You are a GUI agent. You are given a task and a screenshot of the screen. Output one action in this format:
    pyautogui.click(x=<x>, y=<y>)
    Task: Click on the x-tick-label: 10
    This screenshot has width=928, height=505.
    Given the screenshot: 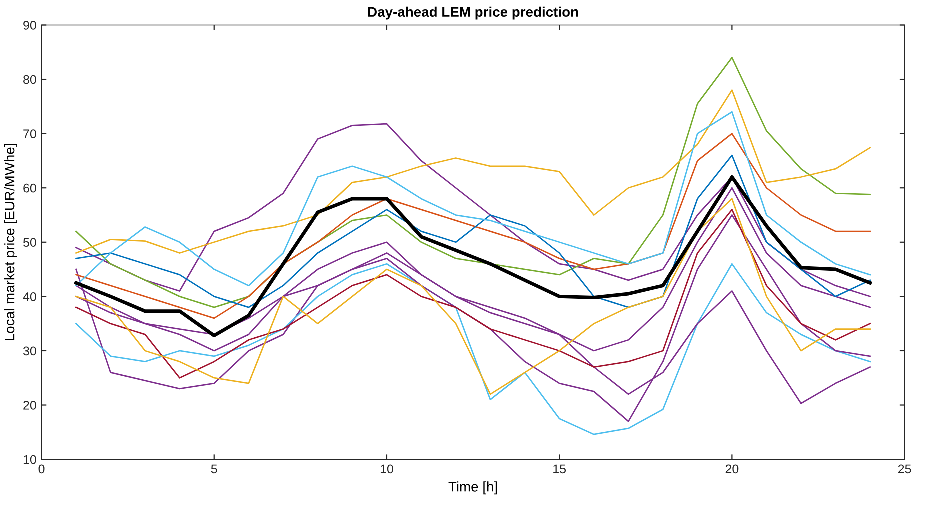 What is the action you would take?
    pyautogui.click(x=387, y=469)
    